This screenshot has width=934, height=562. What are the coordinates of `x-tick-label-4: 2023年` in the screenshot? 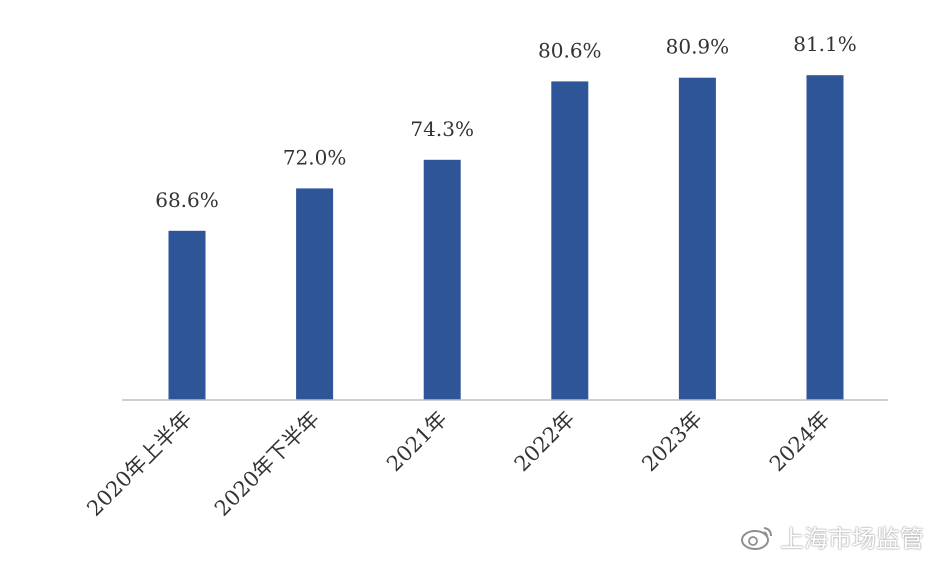 It's located at (672, 442).